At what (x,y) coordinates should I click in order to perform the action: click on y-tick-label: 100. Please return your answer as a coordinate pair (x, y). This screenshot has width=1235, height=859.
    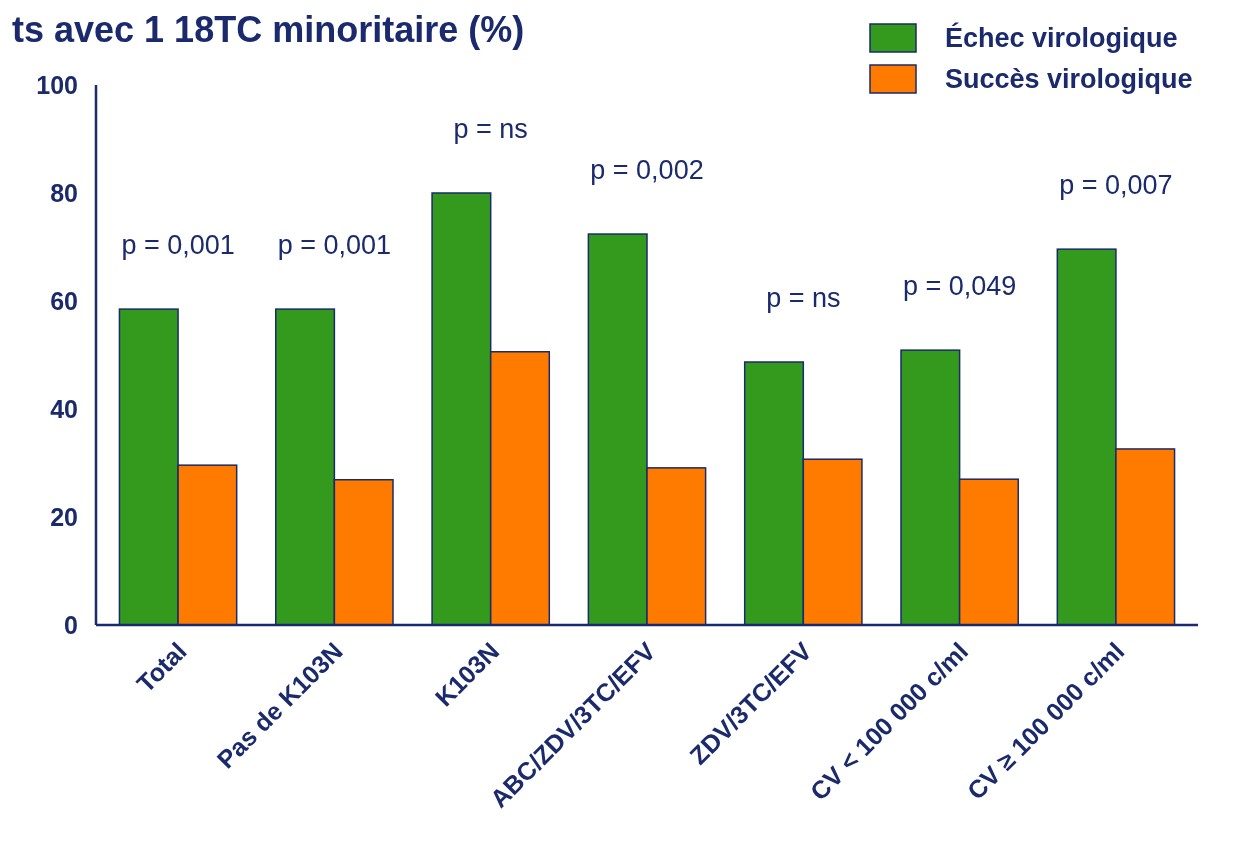
    Looking at the image, I should click on (57, 84).